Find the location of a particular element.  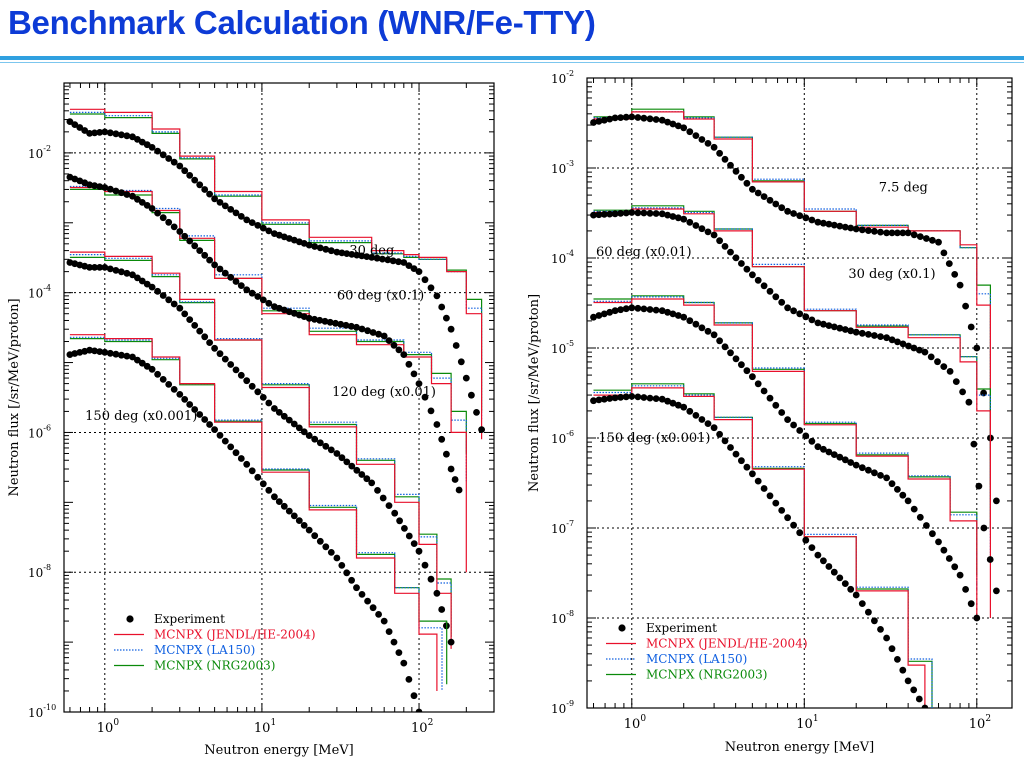

y-tick-label: 10⁻² is located at coordinates (39, 152).